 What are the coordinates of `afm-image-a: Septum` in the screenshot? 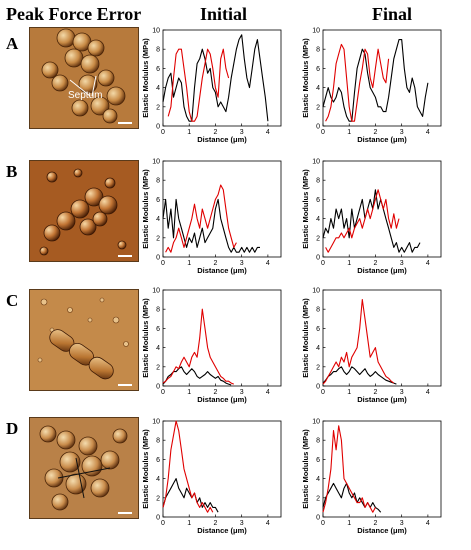 It's located at (84, 78).